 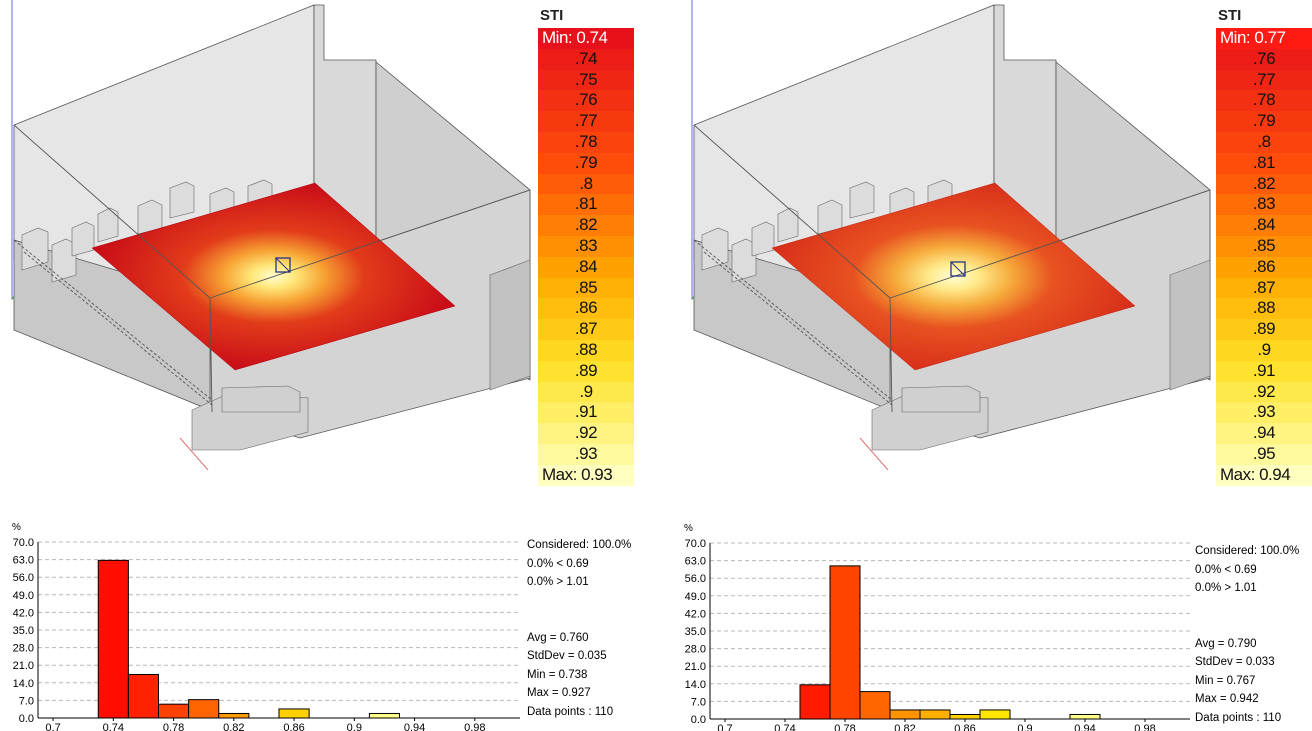 What do you see at coordinates (695, 667) in the screenshot?
I see `y-tick-label: 21.0` at bounding box center [695, 667].